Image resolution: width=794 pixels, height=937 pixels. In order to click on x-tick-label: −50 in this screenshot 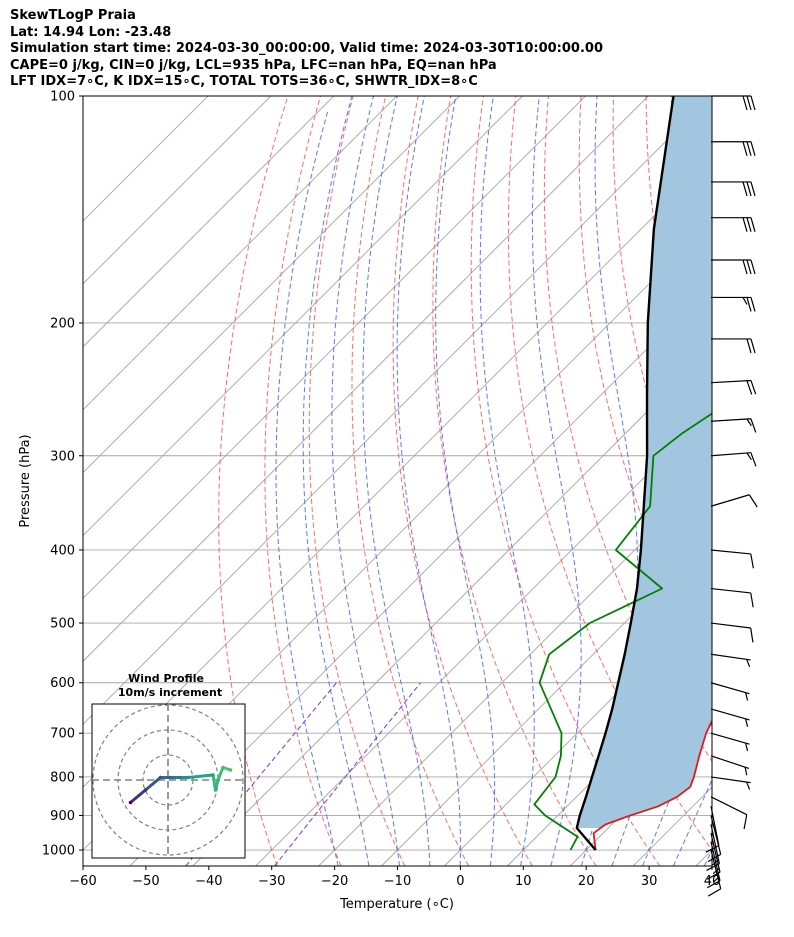, I will do `click(145, 881)`.